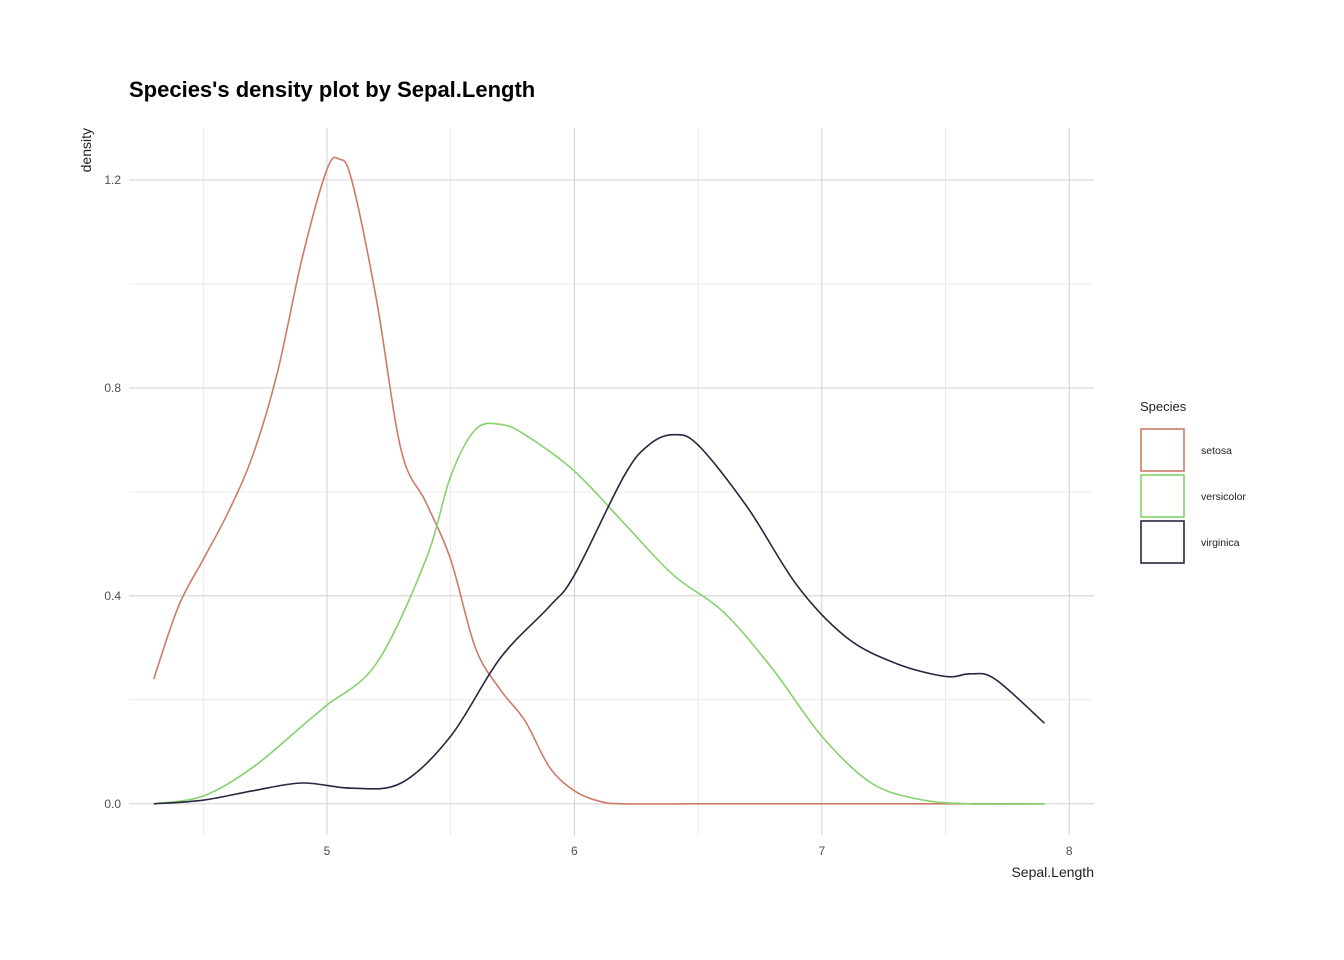  Describe the element at coordinates (1052, 872) in the screenshot. I see `x-axis-title: Sepal.Length` at that location.